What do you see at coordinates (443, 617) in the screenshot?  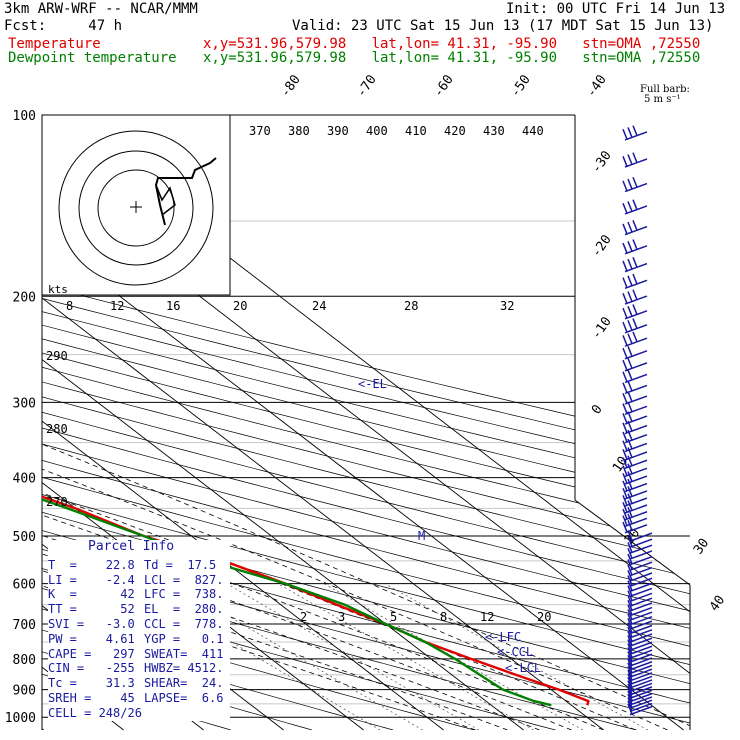 I see `mixing-ratio-label: 8` at bounding box center [443, 617].